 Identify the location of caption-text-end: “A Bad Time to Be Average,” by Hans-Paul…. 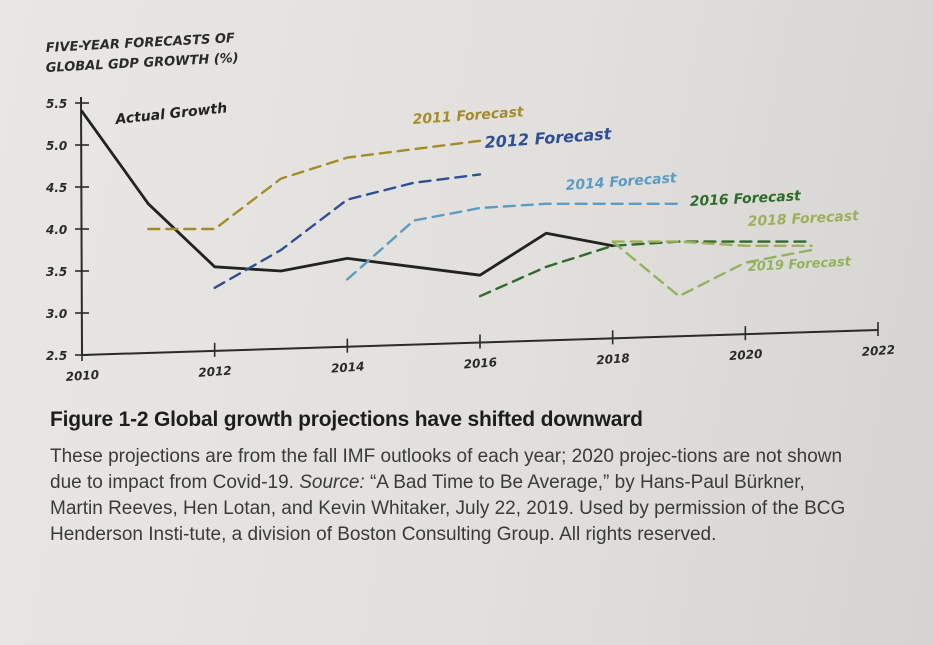
(448, 508).